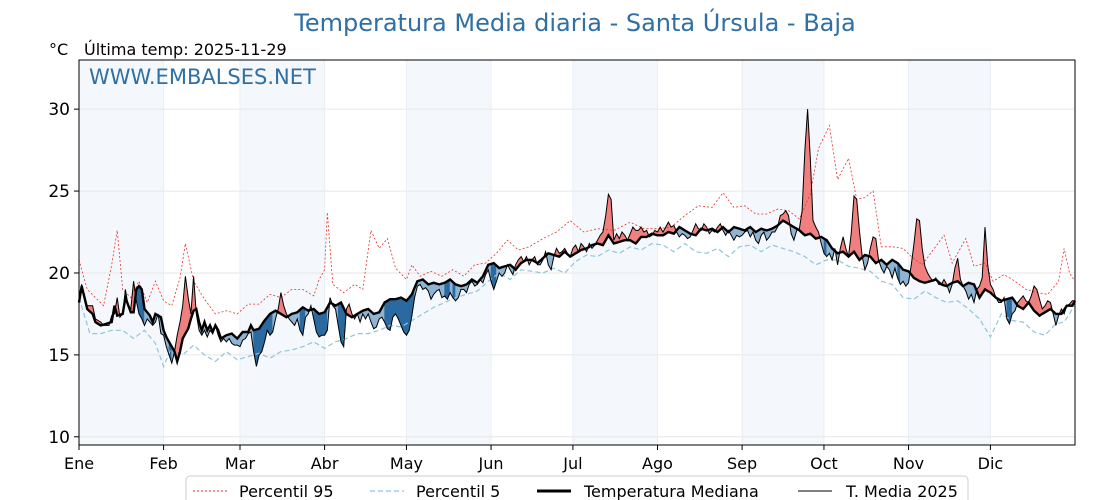 The image size is (1120, 500). What do you see at coordinates (458, 491) in the screenshot?
I see `legend-label-p5: Percentil 5` at bounding box center [458, 491].